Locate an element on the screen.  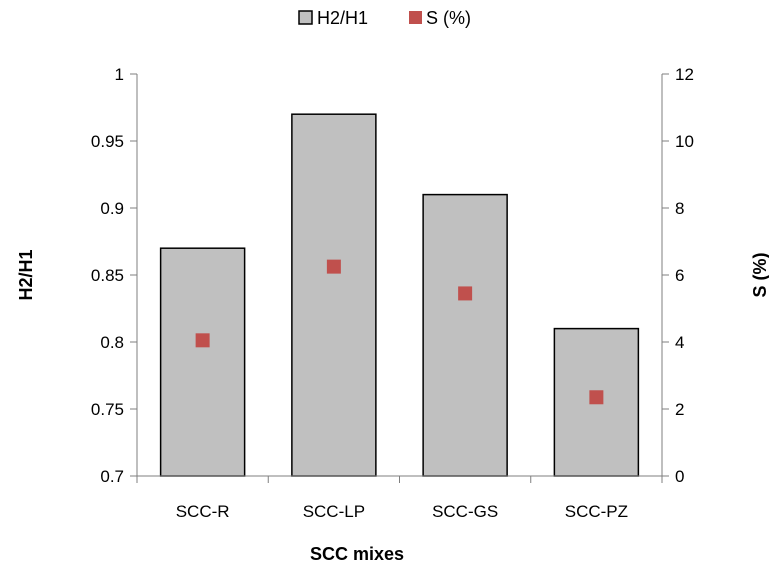
point-scc-gs is located at coordinates (465, 293).